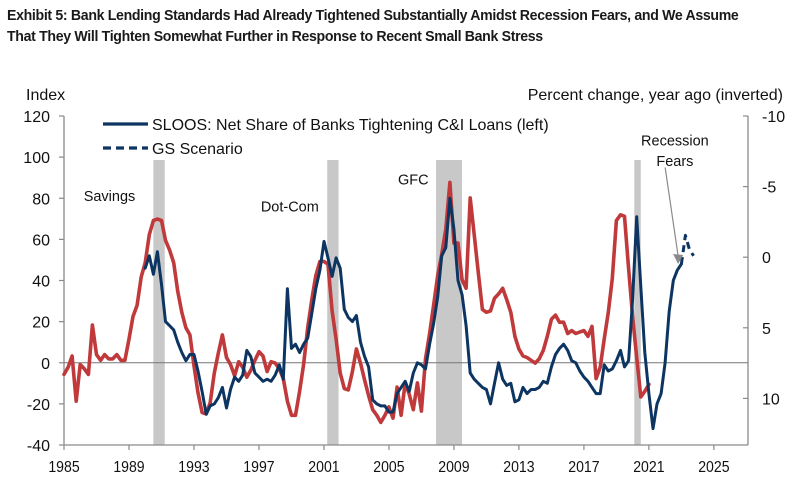 The height and width of the screenshot is (493, 807). What do you see at coordinates (671, 212) in the screenshot?
I see `annotation-arrow-line` at bounding box center [671, 212].